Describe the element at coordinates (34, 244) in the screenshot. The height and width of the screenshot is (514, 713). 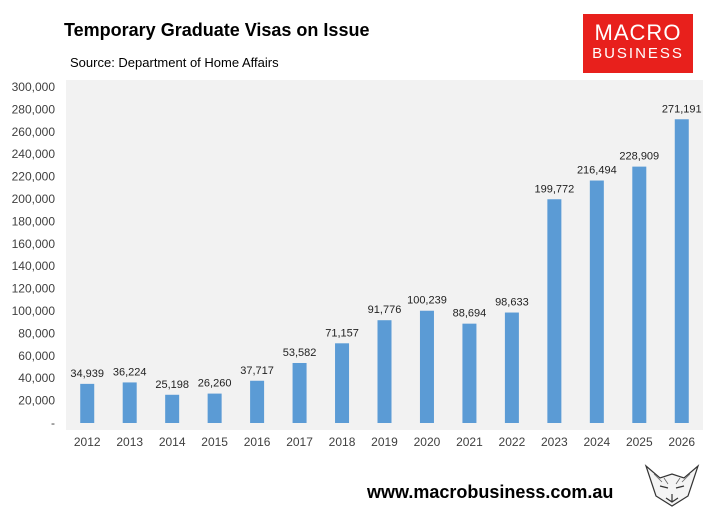
I see `y-tick-label: 160,000` at that location.